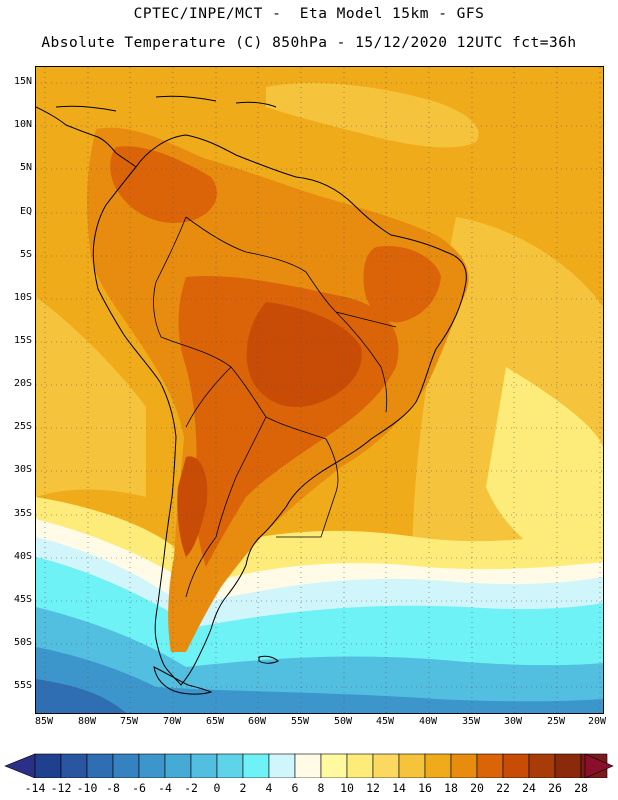 The height and width of the screenshot is (800, 618). What do you see at coordinates (22, 297) in the screenshot?
I see `lat-label: 10S` at bounding box center [22, 297].